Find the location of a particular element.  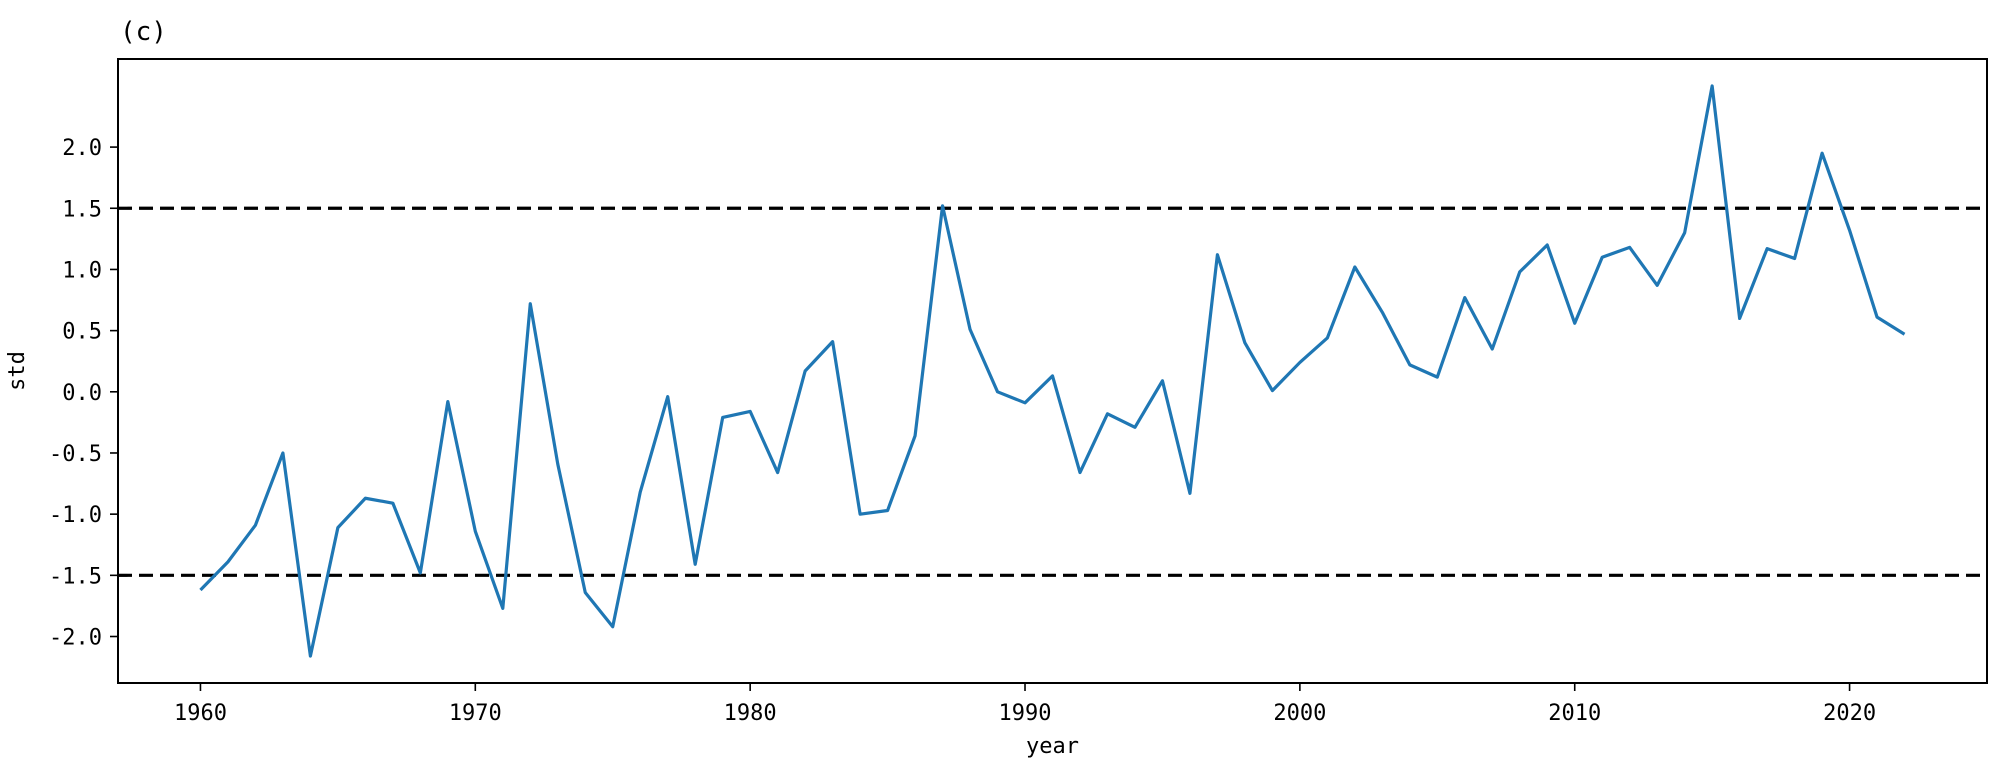

y-axis-label: std is located at coordinates (17, 371).